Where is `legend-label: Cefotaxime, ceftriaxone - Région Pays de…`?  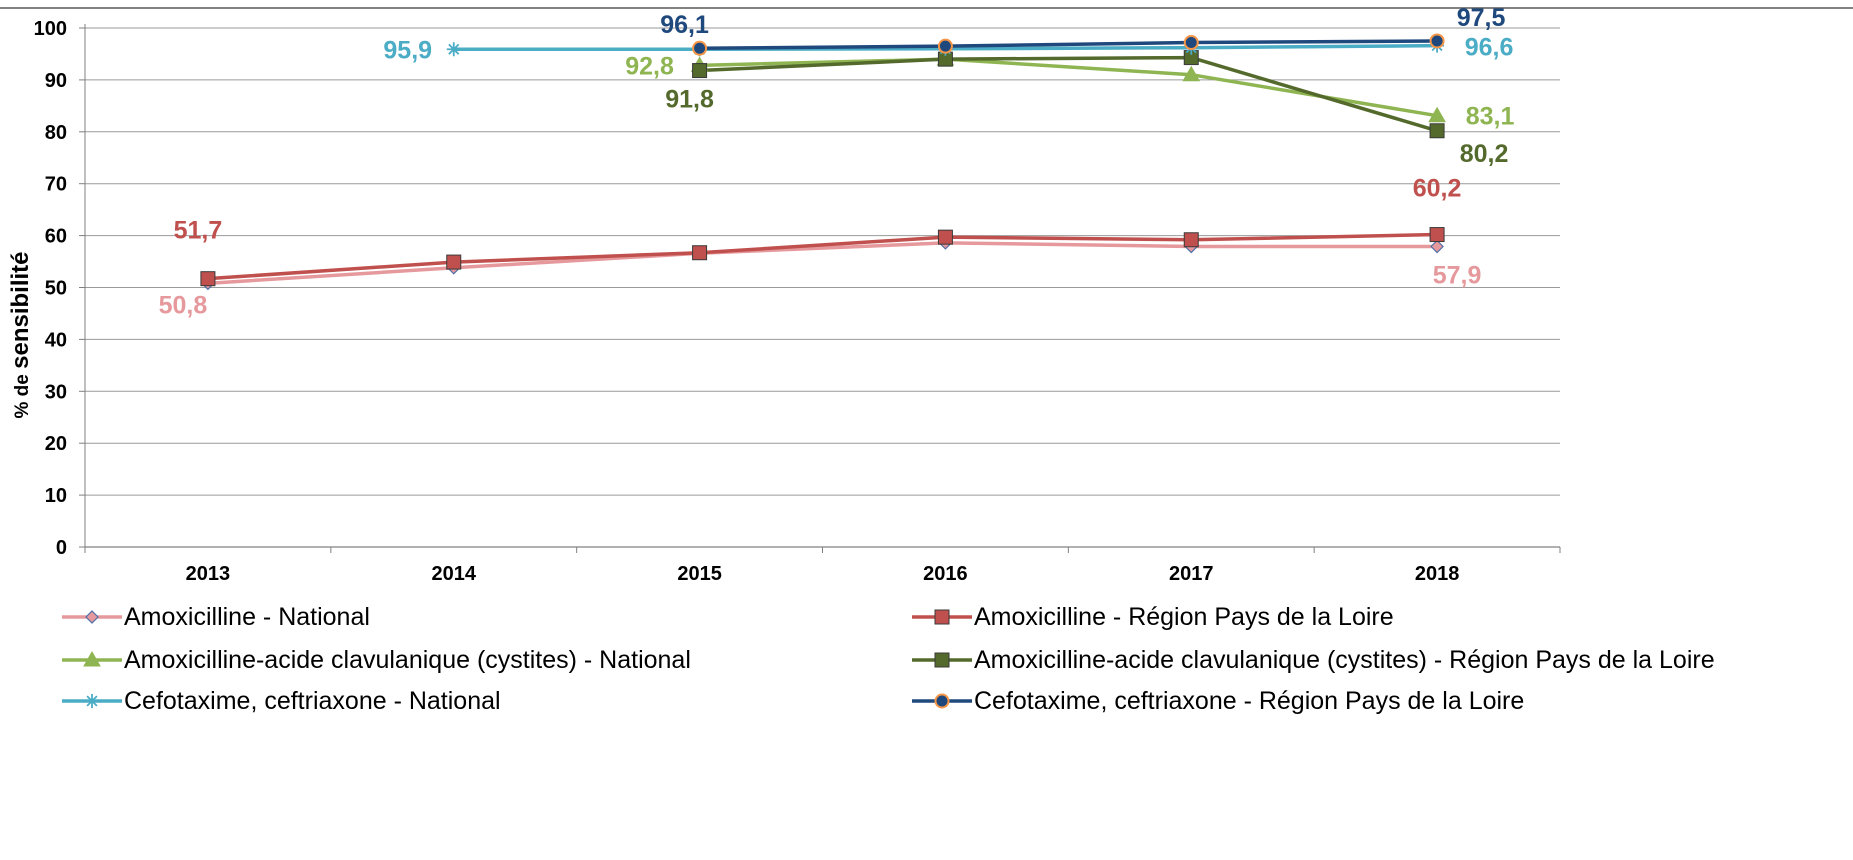
legend-label: Cefotaxime, ceftriaxone - Région Pays de… is located at coordinates (1249, 701).